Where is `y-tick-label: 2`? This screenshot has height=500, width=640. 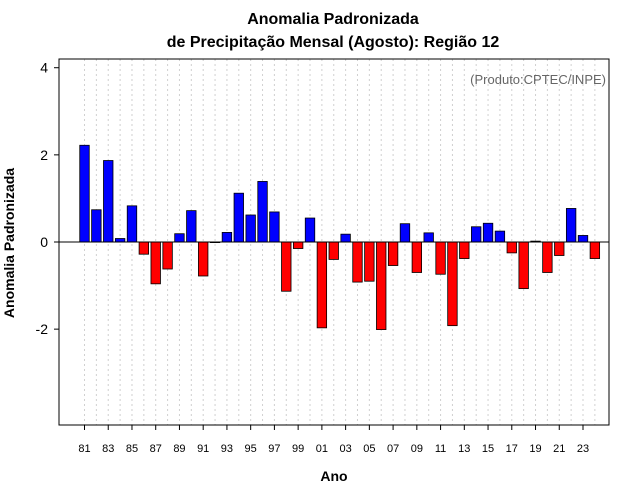 y-tick-label: 2 is located at coordinates (44, 155).